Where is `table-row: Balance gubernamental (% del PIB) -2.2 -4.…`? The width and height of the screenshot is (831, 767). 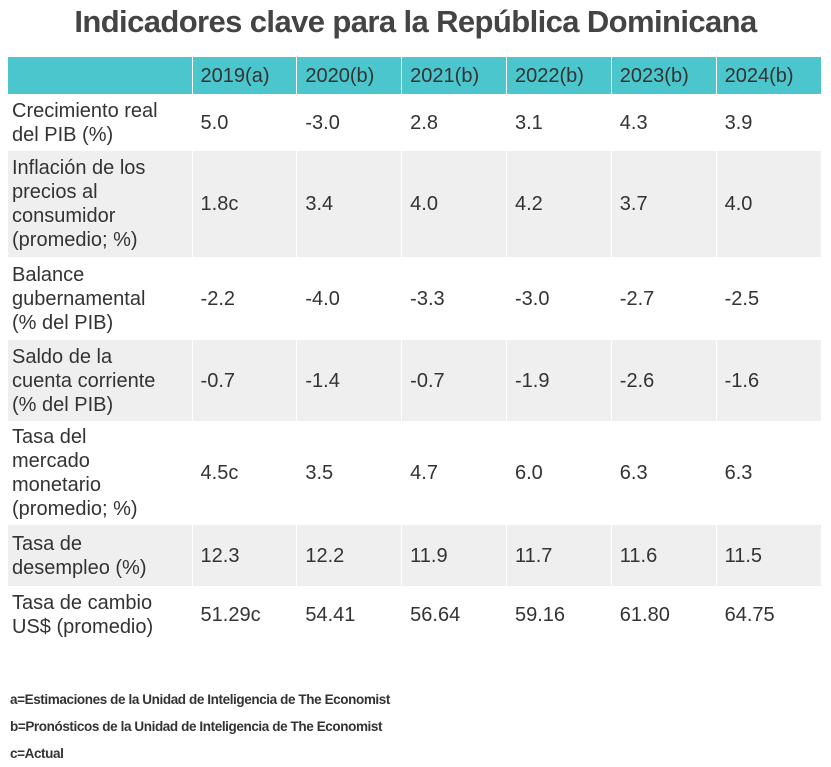 table-row: Balance gubernamental (% del PIB) -2.2 -4.… is located at coordinates (414, 298).